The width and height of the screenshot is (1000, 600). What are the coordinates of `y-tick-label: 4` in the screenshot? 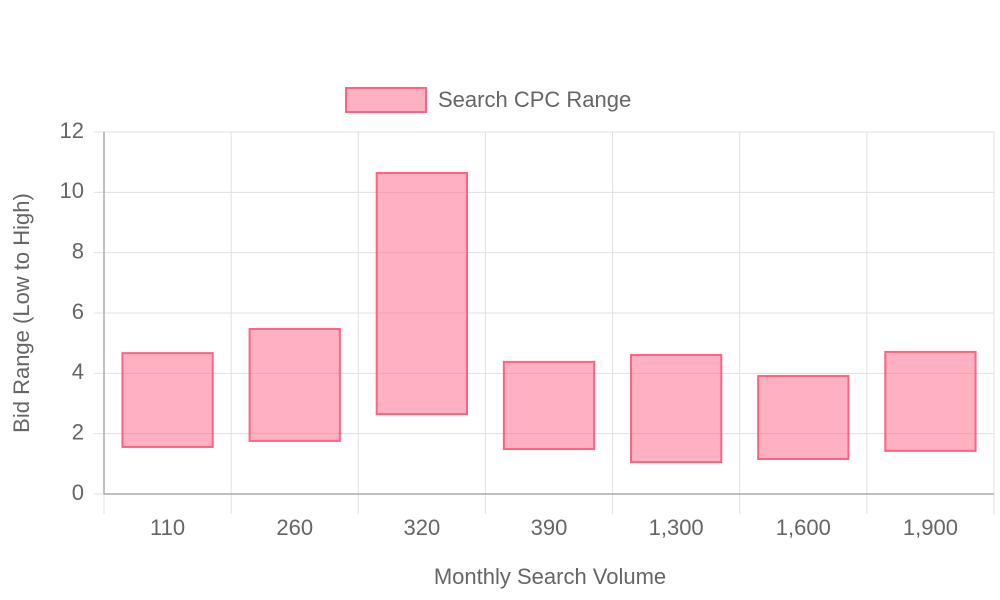 It's located at (78, 371).